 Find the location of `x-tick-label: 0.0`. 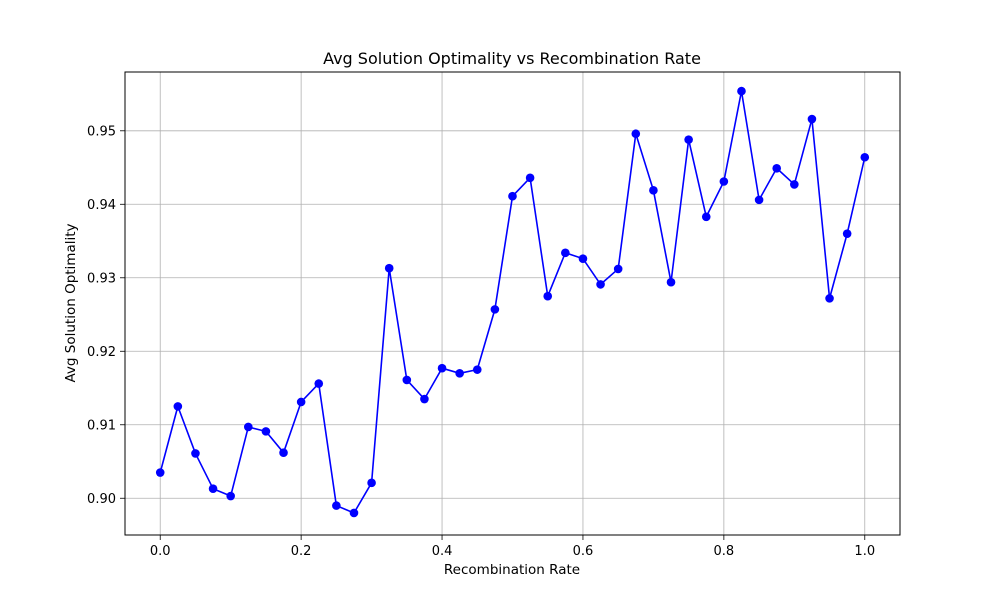

x-tick-label: 0.0 is located at coordinates (160, 551).